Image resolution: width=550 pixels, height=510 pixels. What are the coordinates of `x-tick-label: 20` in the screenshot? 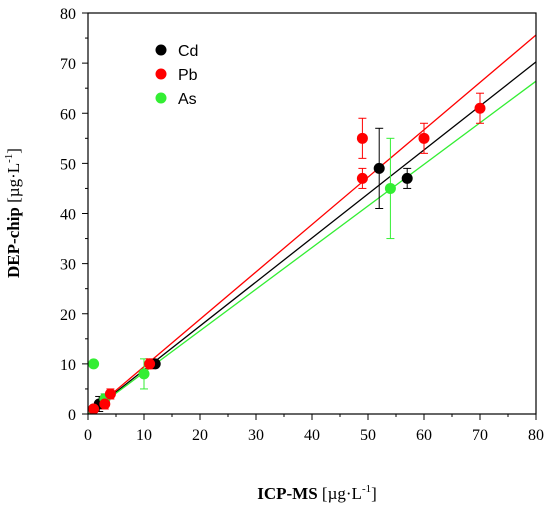 It's located at (200, 435).